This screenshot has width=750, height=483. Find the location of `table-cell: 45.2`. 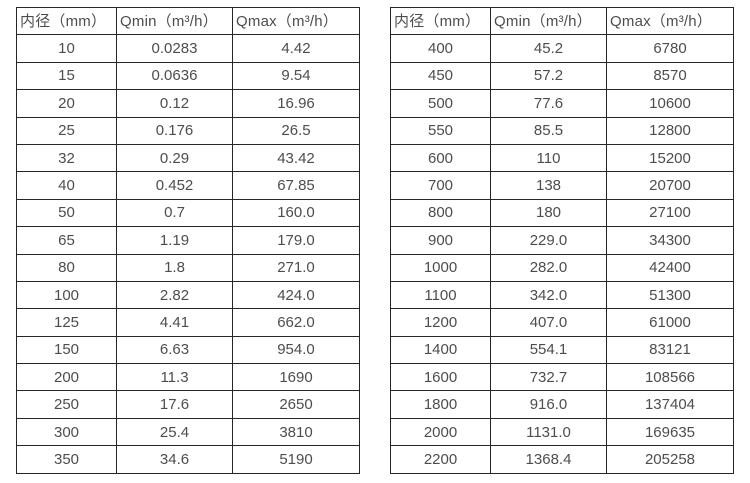

table-cell: 45.2 is located at coordinates (548, 48).